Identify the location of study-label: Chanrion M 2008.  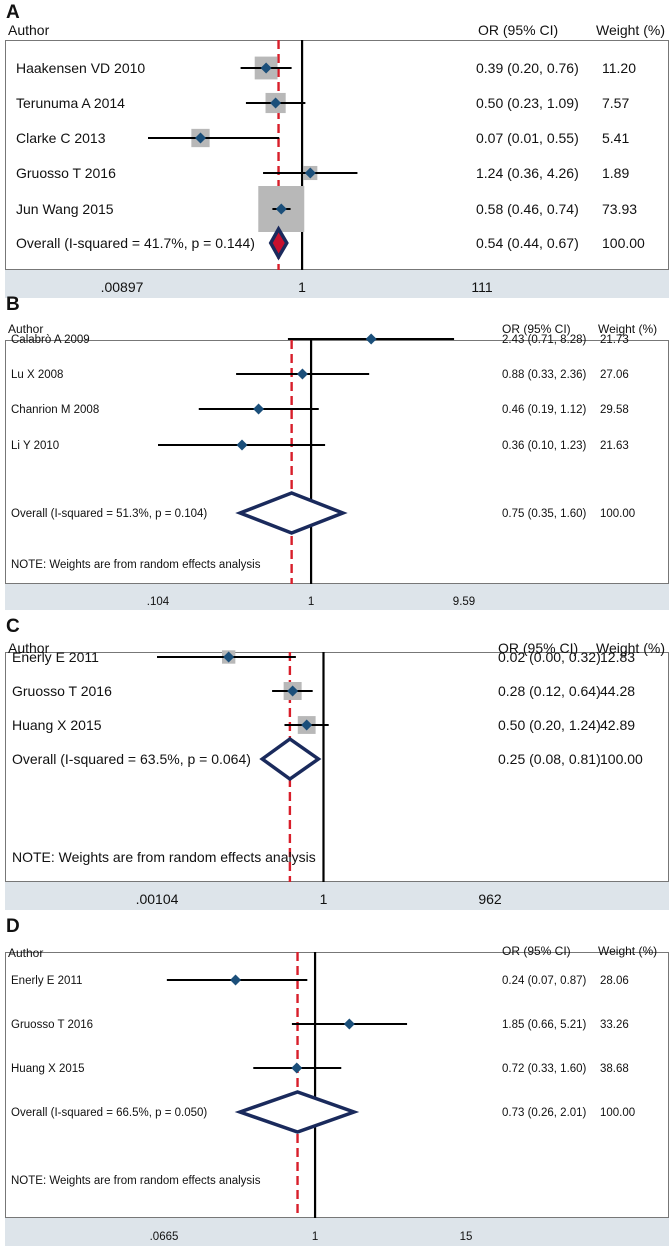
(55, 410).